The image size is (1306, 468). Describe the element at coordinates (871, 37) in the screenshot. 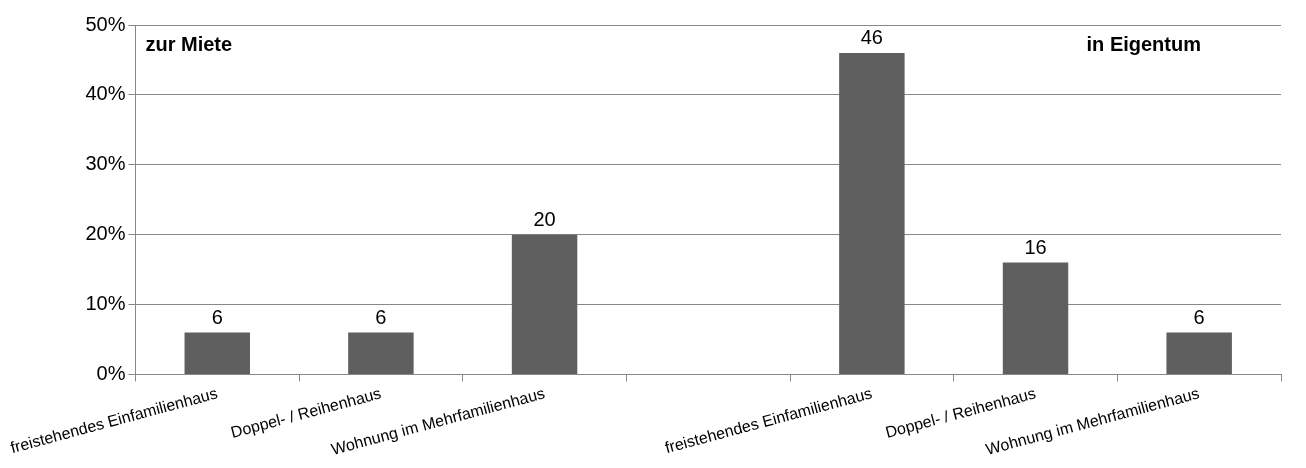

I see `data-label: 46` at that location.